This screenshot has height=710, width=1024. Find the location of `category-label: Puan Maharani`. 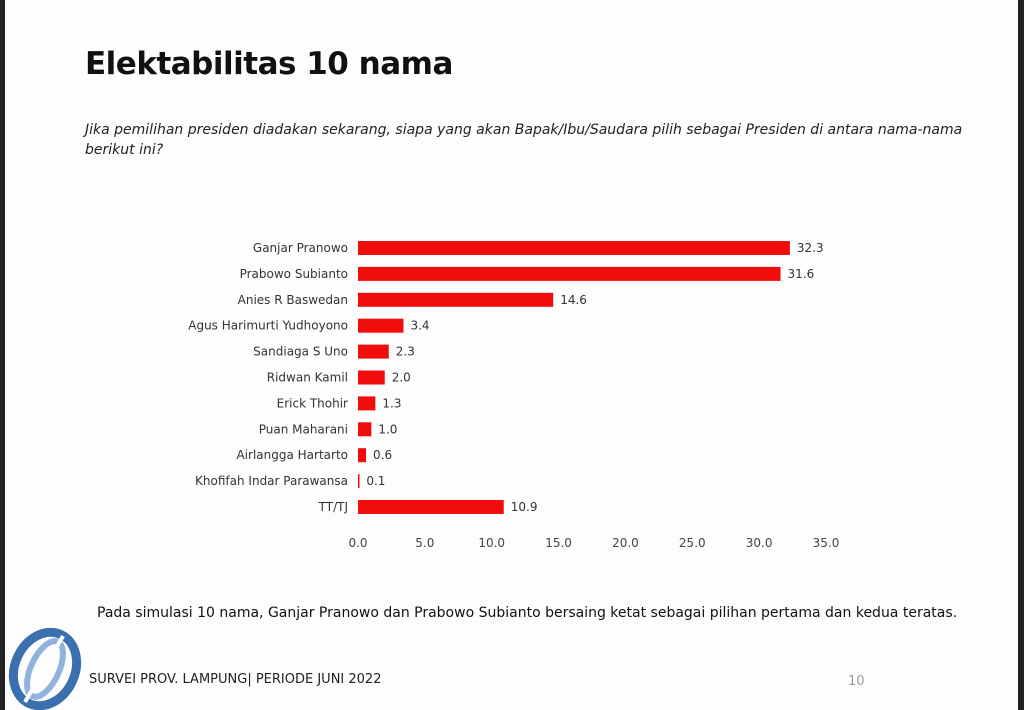

category-label: Puan Maharani is located at coordinates (303, 429).